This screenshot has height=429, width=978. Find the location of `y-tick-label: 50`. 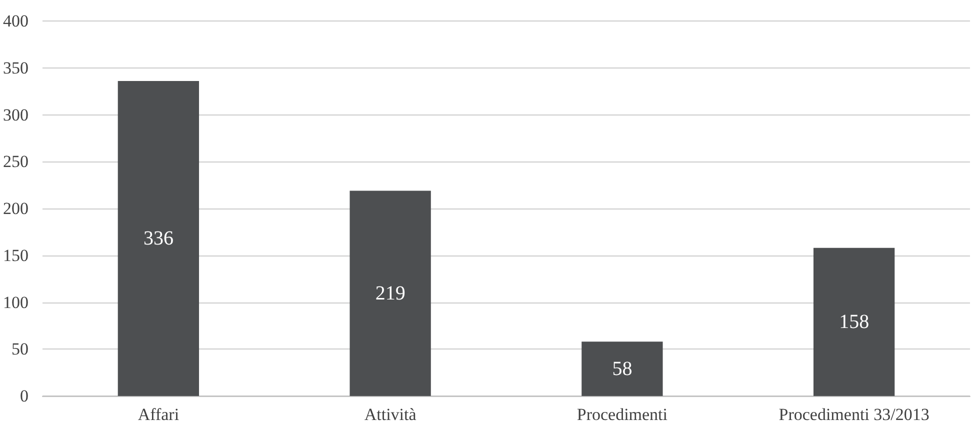

y-tick-label: 50 is located at coordinates (20, 349).